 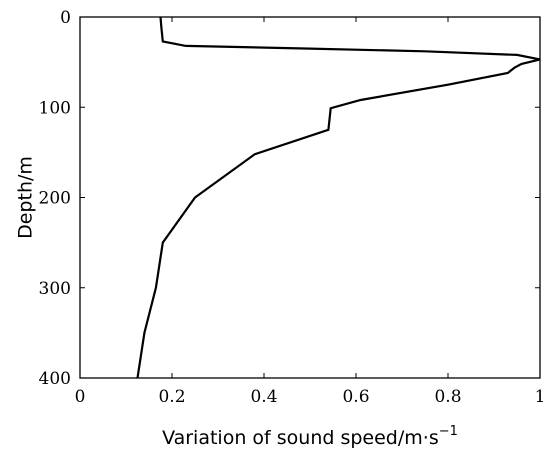 What do you see at coordinates (55, 379) in the screenshot?
I see `y-tick-label: 400` at bounding box center [55, 379].